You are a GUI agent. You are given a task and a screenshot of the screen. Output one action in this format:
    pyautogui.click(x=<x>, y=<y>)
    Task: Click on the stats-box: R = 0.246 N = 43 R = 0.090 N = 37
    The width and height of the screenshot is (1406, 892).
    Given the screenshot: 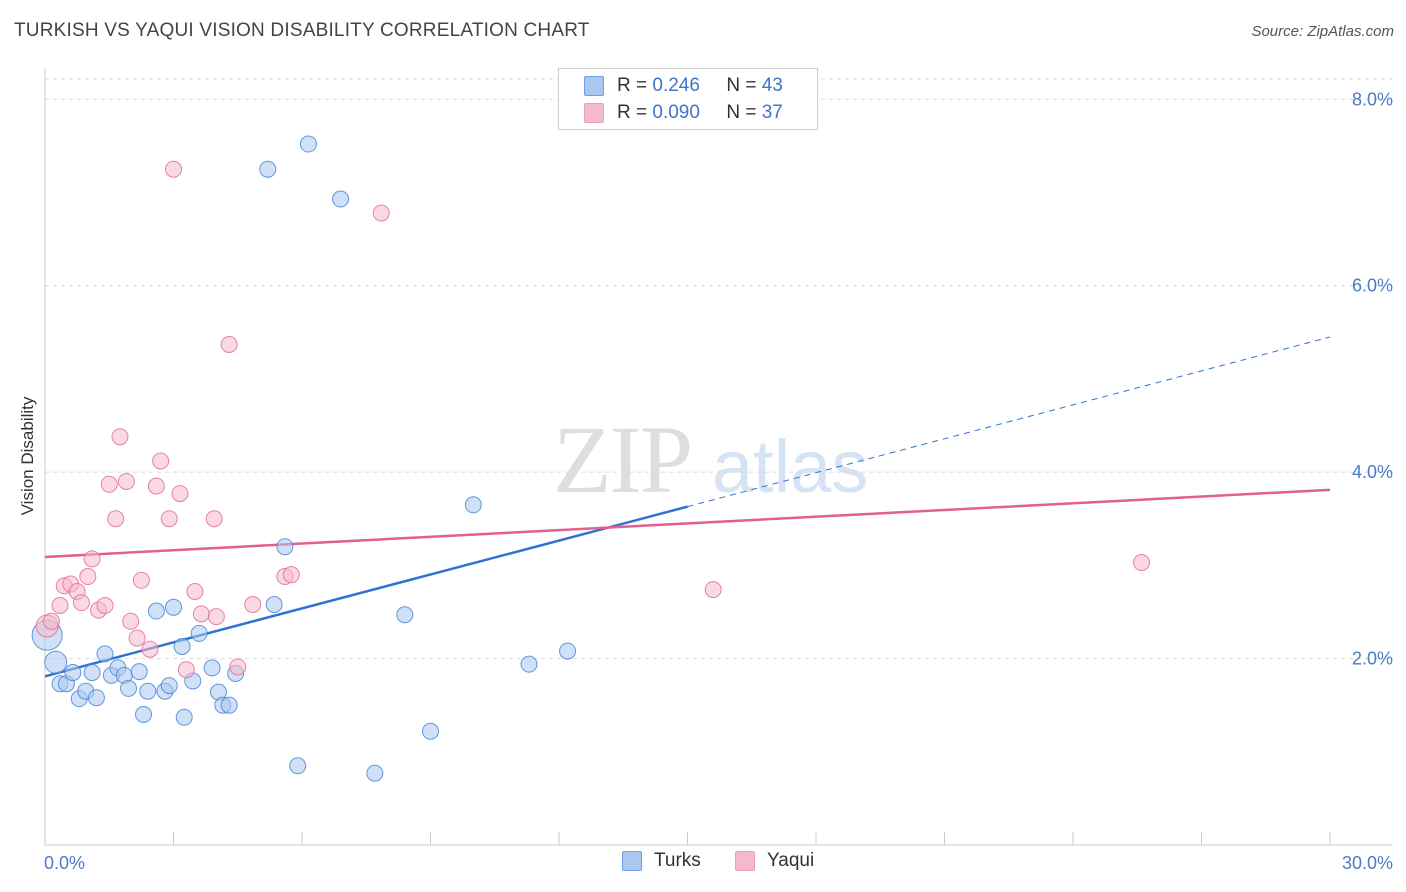 What is the action you would take?
    pyautogui.click(x=688, y=99)
    